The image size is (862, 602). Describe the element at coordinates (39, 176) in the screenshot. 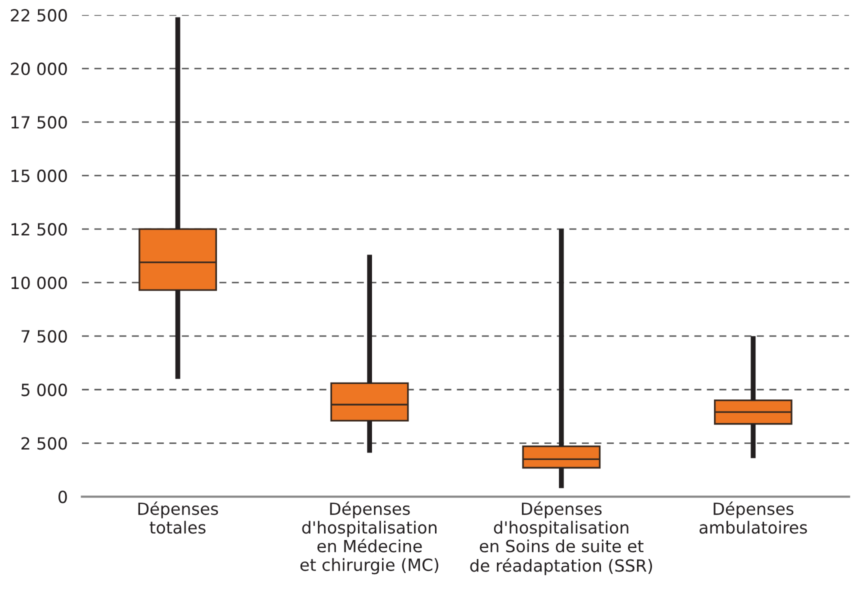

I see `y-tick-label: 15 000` at that location.